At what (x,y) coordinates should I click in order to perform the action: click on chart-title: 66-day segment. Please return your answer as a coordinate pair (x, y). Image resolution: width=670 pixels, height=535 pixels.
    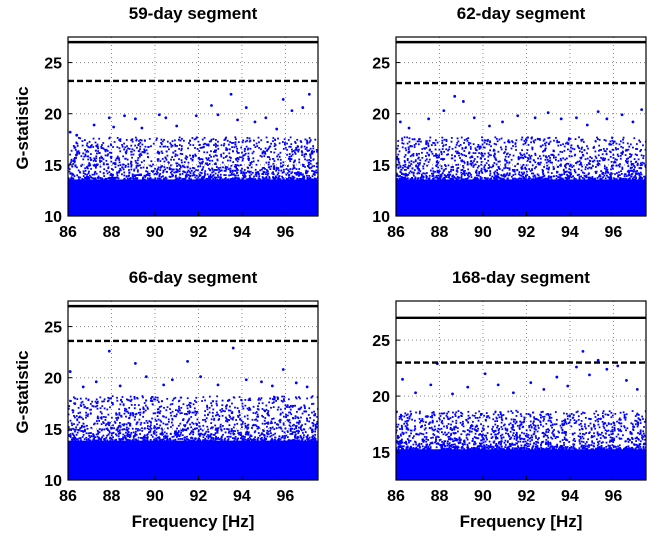
    Looking at the image, I should click on (193, 277).